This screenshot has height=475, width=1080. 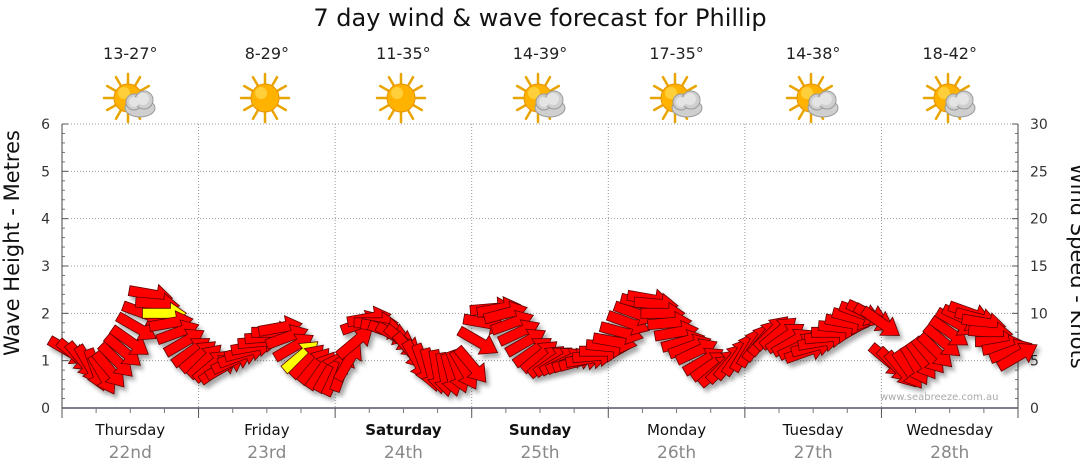 What do you see at coordinates (949, 53) in the screenshot?
I see `day-temp-range: 18-42°` at bounding box center [949, 53].